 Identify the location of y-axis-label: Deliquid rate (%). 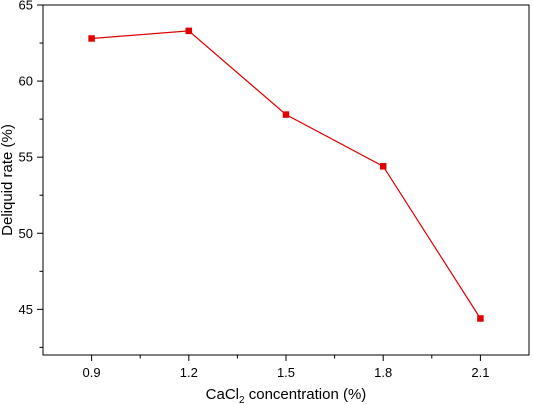
(8, 180).